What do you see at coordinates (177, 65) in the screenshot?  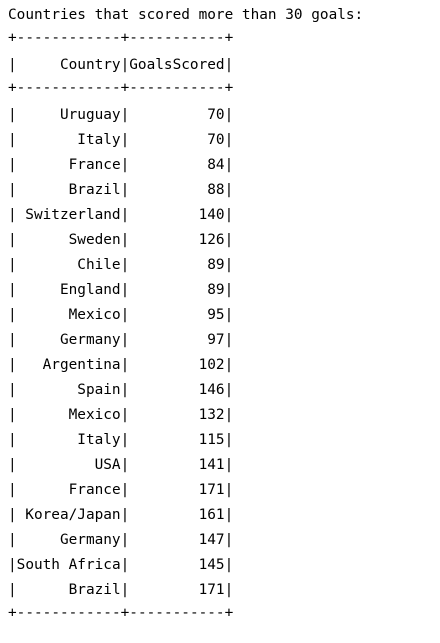 I see `column-header-goals-scored: GoalsScored` at bounding box center [177, 65].